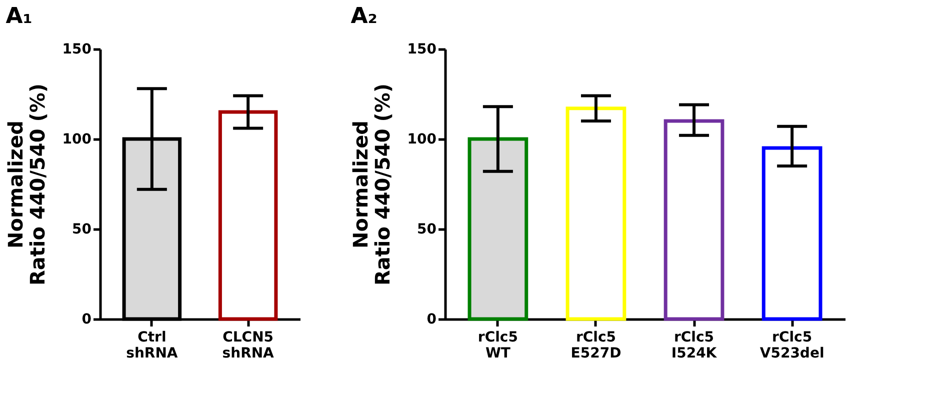 The height and width of the screenshot is (413, 946). What do you see at coordinates (792, 346) in the screenshot?
I see `x-tick-label: rClc5 V523del` at bounding box center [792, 346].